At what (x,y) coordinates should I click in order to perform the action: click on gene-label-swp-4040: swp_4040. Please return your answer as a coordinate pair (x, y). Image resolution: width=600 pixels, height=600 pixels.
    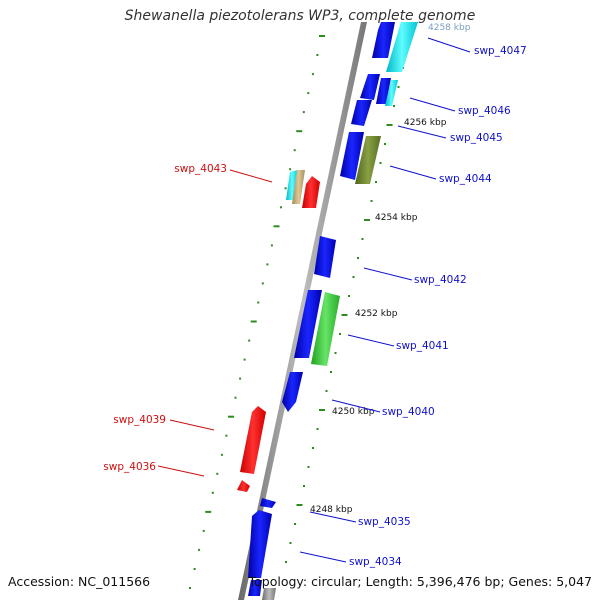
    Looking at the image, I should click on (408, 412).